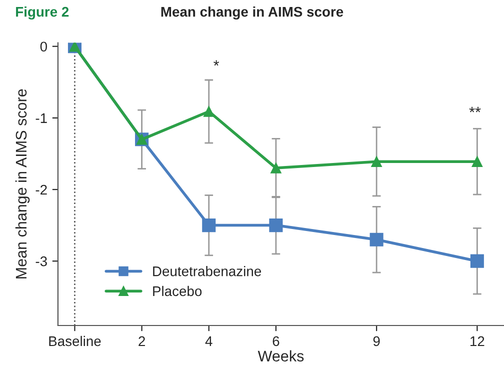 The image size is (504, 372). What do you see at coordinates (141, 341) in the screenshot?
I see `x-tick-label: 2` at bounding box center [141, 341].